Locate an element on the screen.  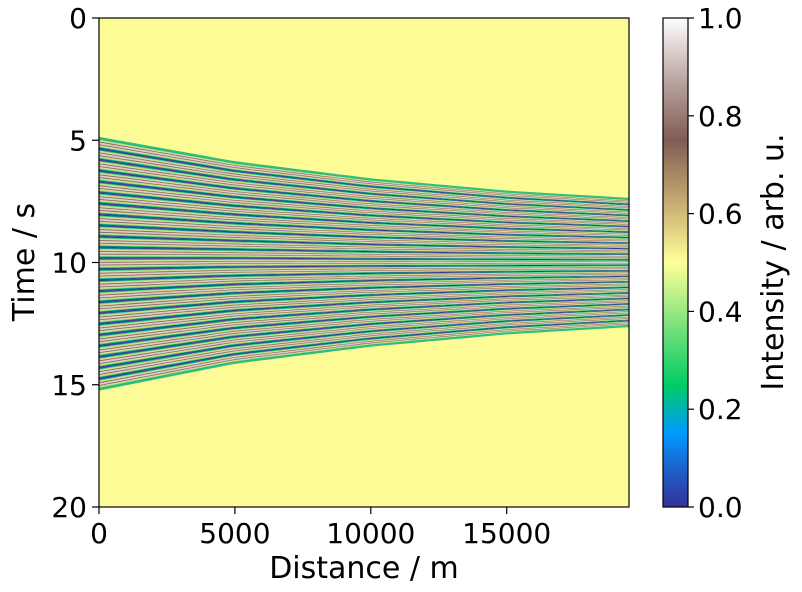
colorbar-tick-label: 0.6 is located at coordinates (720, 214).